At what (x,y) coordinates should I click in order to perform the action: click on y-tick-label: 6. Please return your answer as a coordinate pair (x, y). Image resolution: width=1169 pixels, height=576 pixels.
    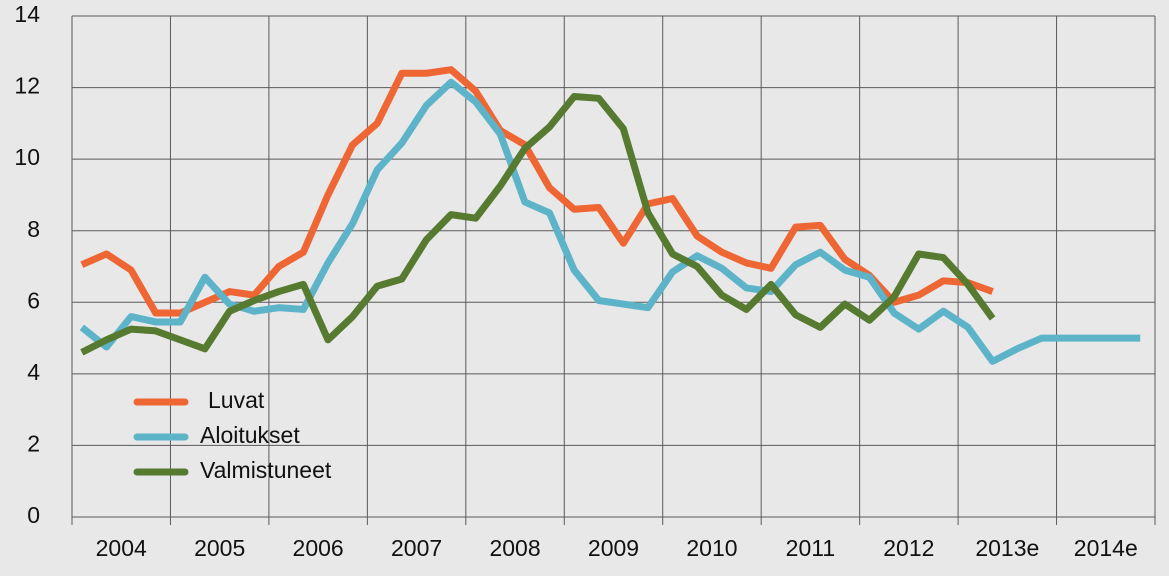
    Looking at the image, I should click on (33, 300).